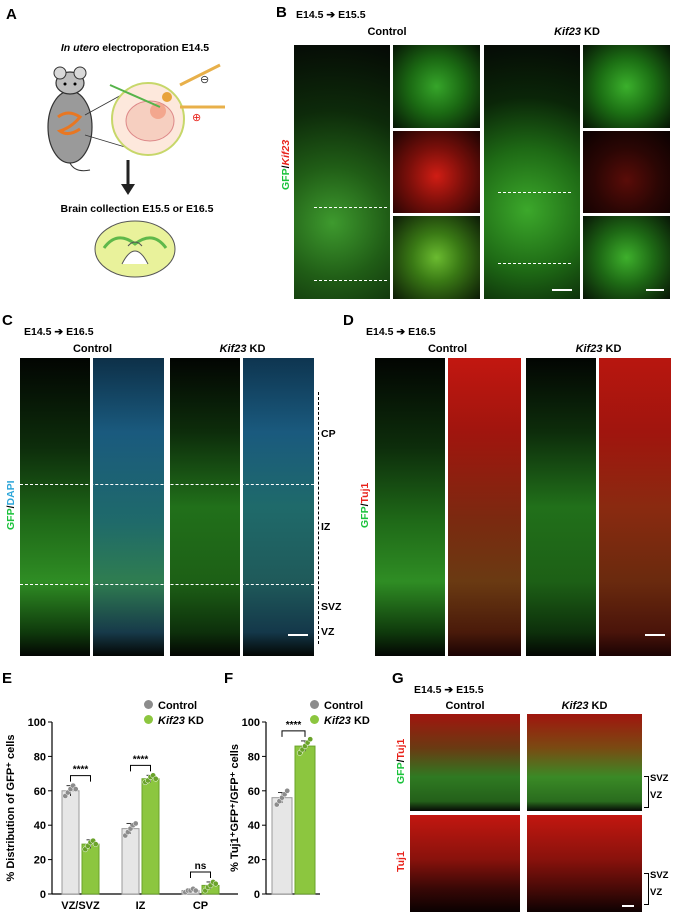 The width and height of the screenshot is (674, 917). I want to click on panel-g-kd-tuj1, so click(584, 863).